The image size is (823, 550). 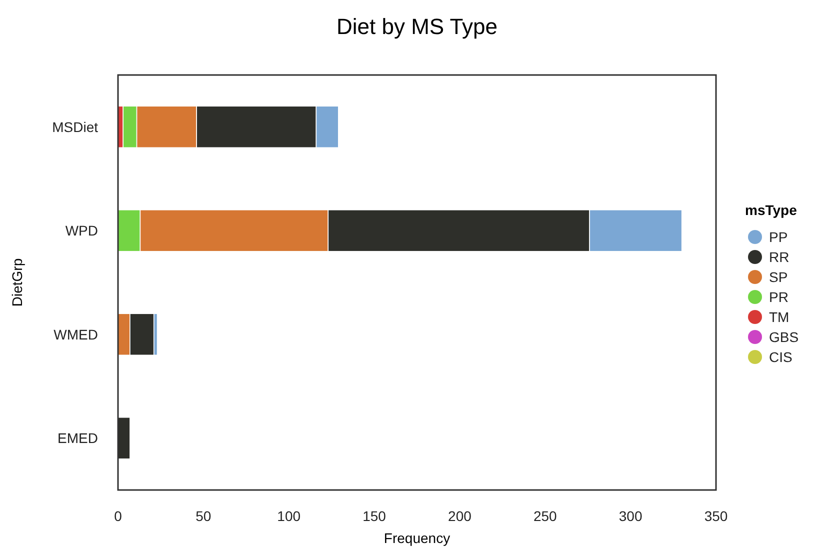 What do you see at coordinates (780, 357) in the screenshot?
I see `legend-label: CIS` at bounding box center [780, 357].